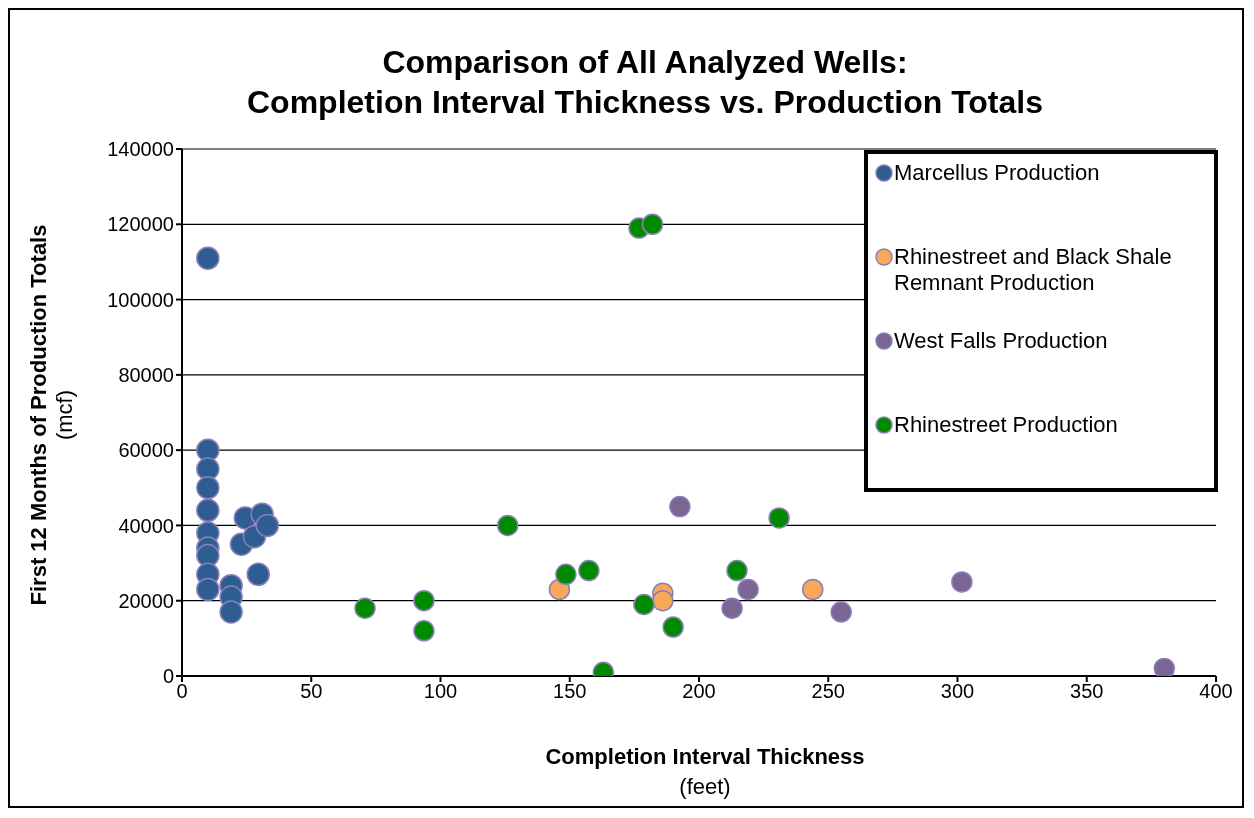 Image resolution: width=1254 pixels, height=818 pixels. What do you see at coordinates (1087, 691) in the screenshot?
I see `x-tick-label: 350` at bounding box center [1087, 691].